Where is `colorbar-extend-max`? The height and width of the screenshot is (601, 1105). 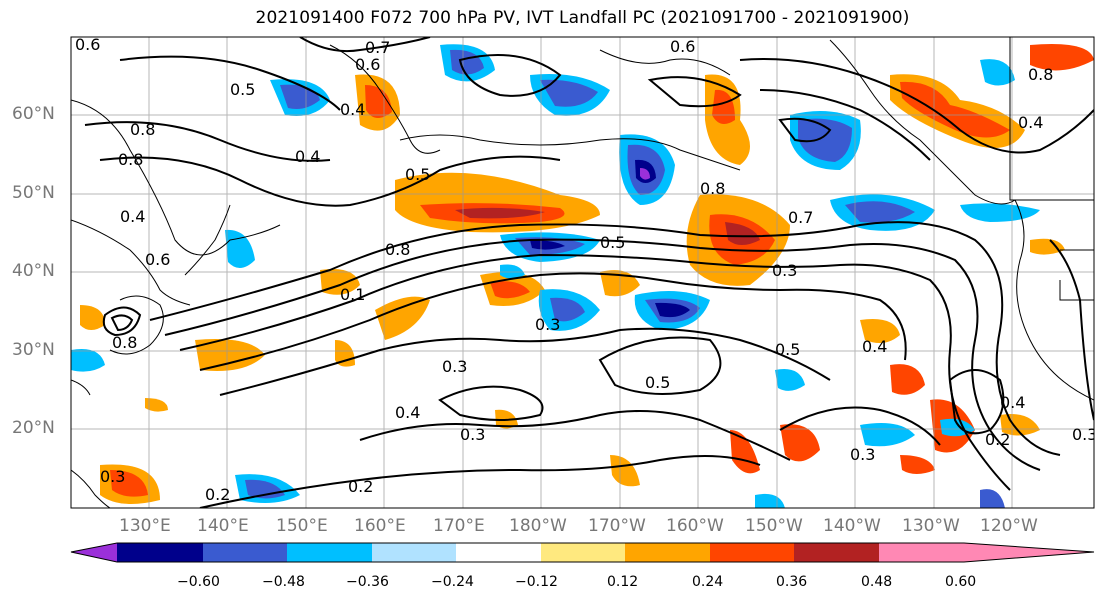 colorbar-extend-max is located at coordinates (1029, 552).